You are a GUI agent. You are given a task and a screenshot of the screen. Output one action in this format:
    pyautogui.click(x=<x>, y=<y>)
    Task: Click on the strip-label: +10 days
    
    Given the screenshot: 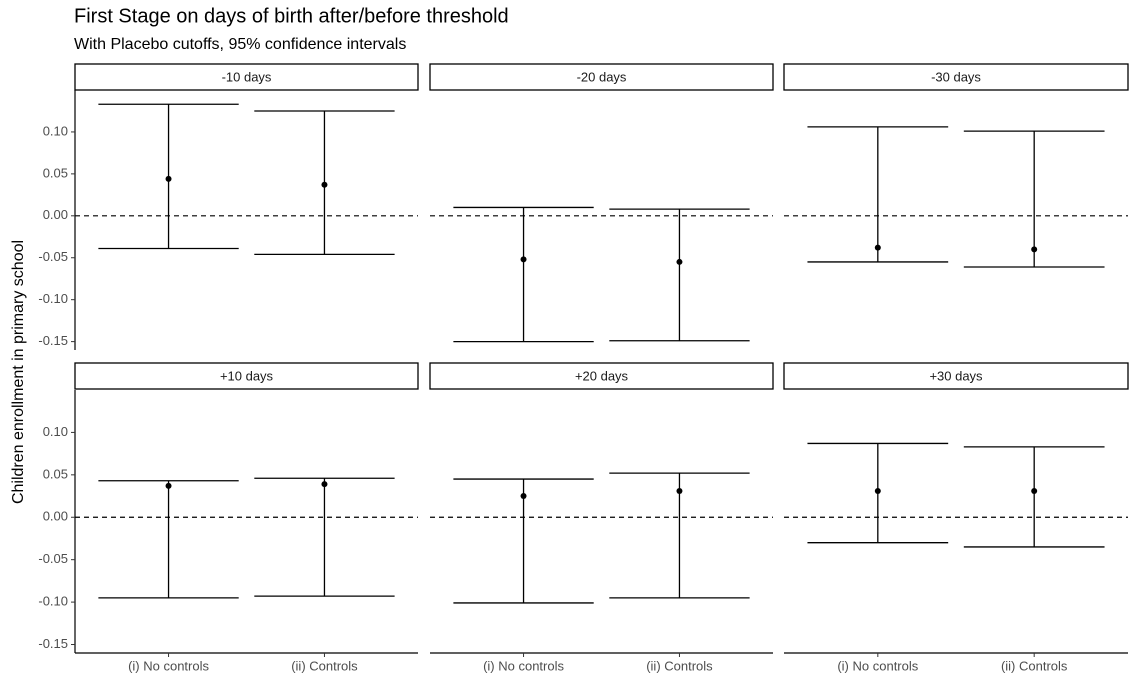 What is the action you would take?
    pyautogui.click(x=247, y=375)
    